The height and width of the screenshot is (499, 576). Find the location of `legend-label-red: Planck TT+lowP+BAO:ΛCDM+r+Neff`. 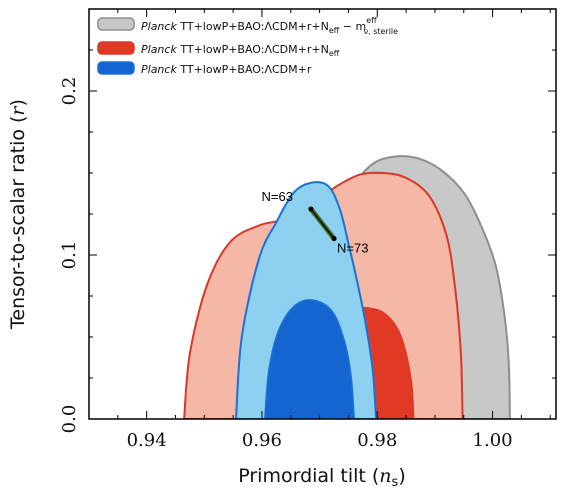

legend-label-red: Planck TT+lowP+BAO:ΛCDM+r+Neff is located at coordinates (240, 50).